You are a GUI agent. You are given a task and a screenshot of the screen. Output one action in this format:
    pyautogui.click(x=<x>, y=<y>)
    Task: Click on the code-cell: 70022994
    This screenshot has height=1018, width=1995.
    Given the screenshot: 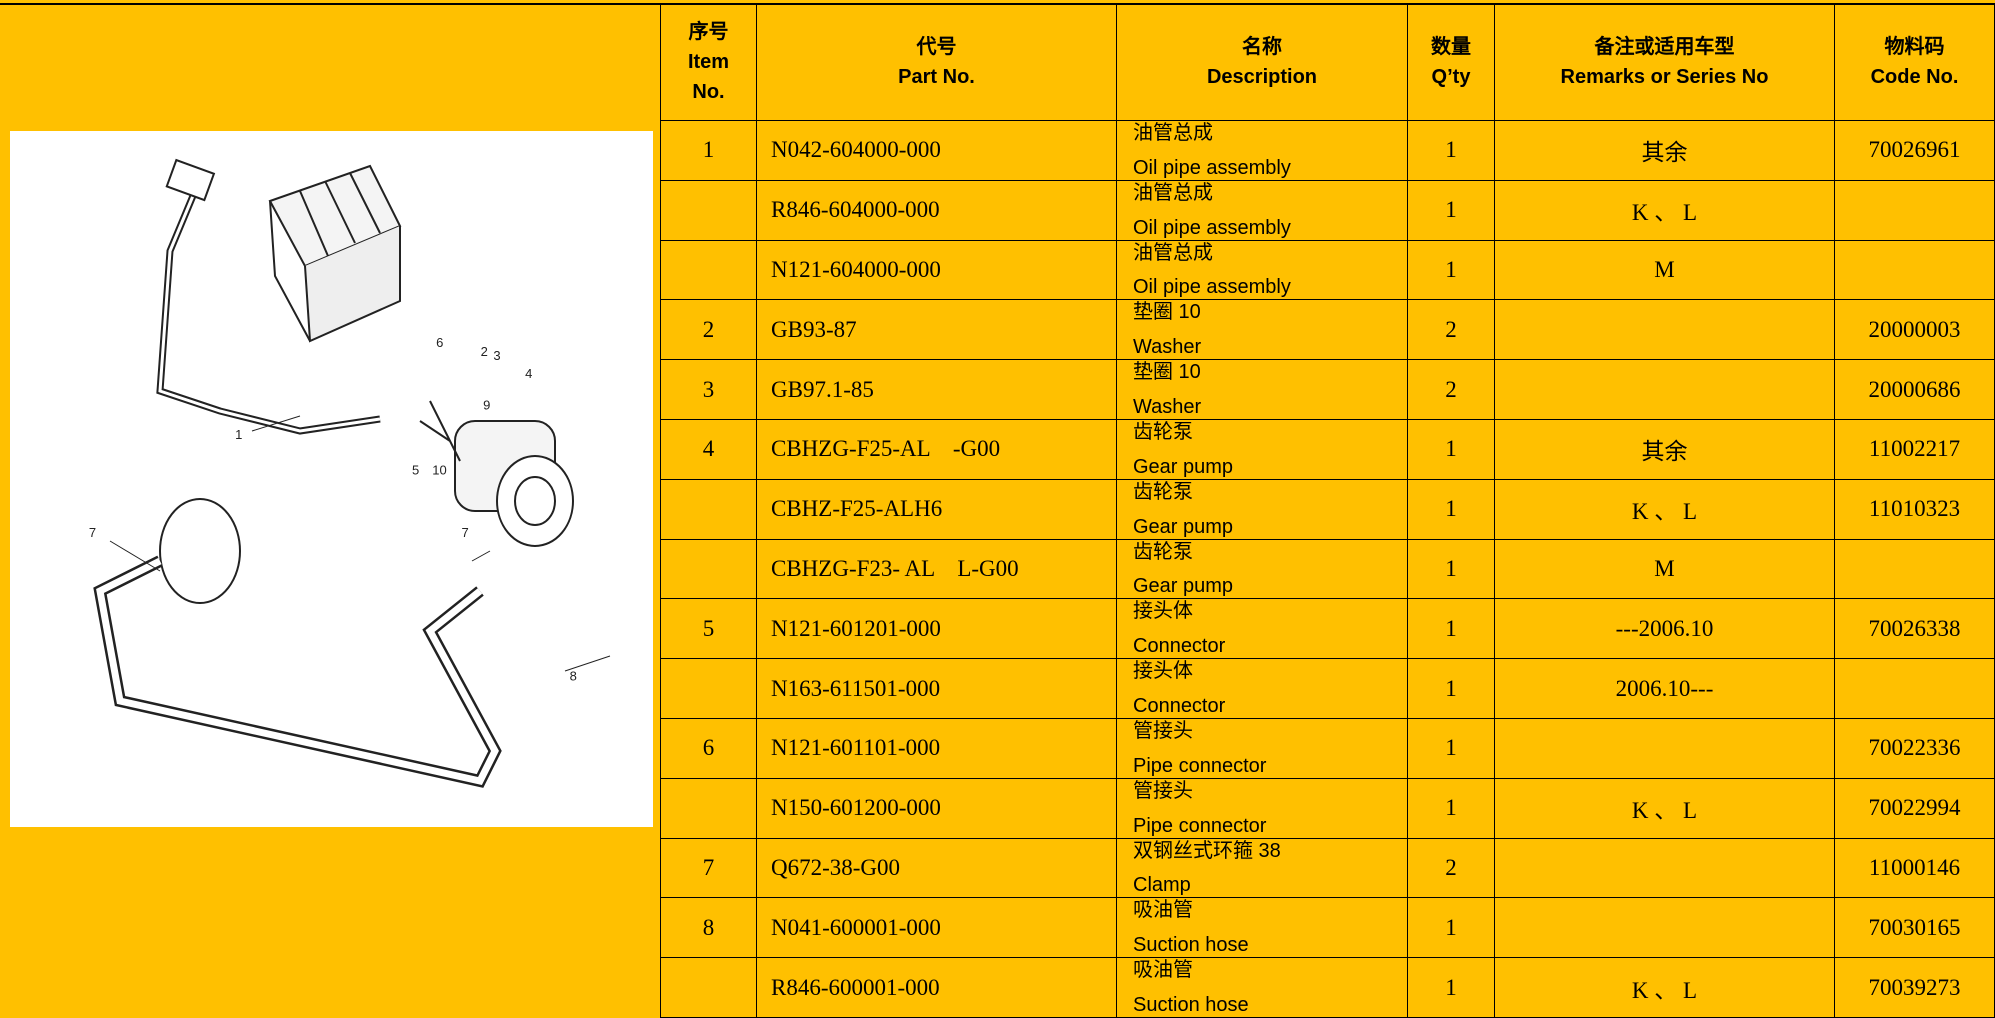 What is the action you would take?
    pyautogui.click(x=1915, y=808)
    